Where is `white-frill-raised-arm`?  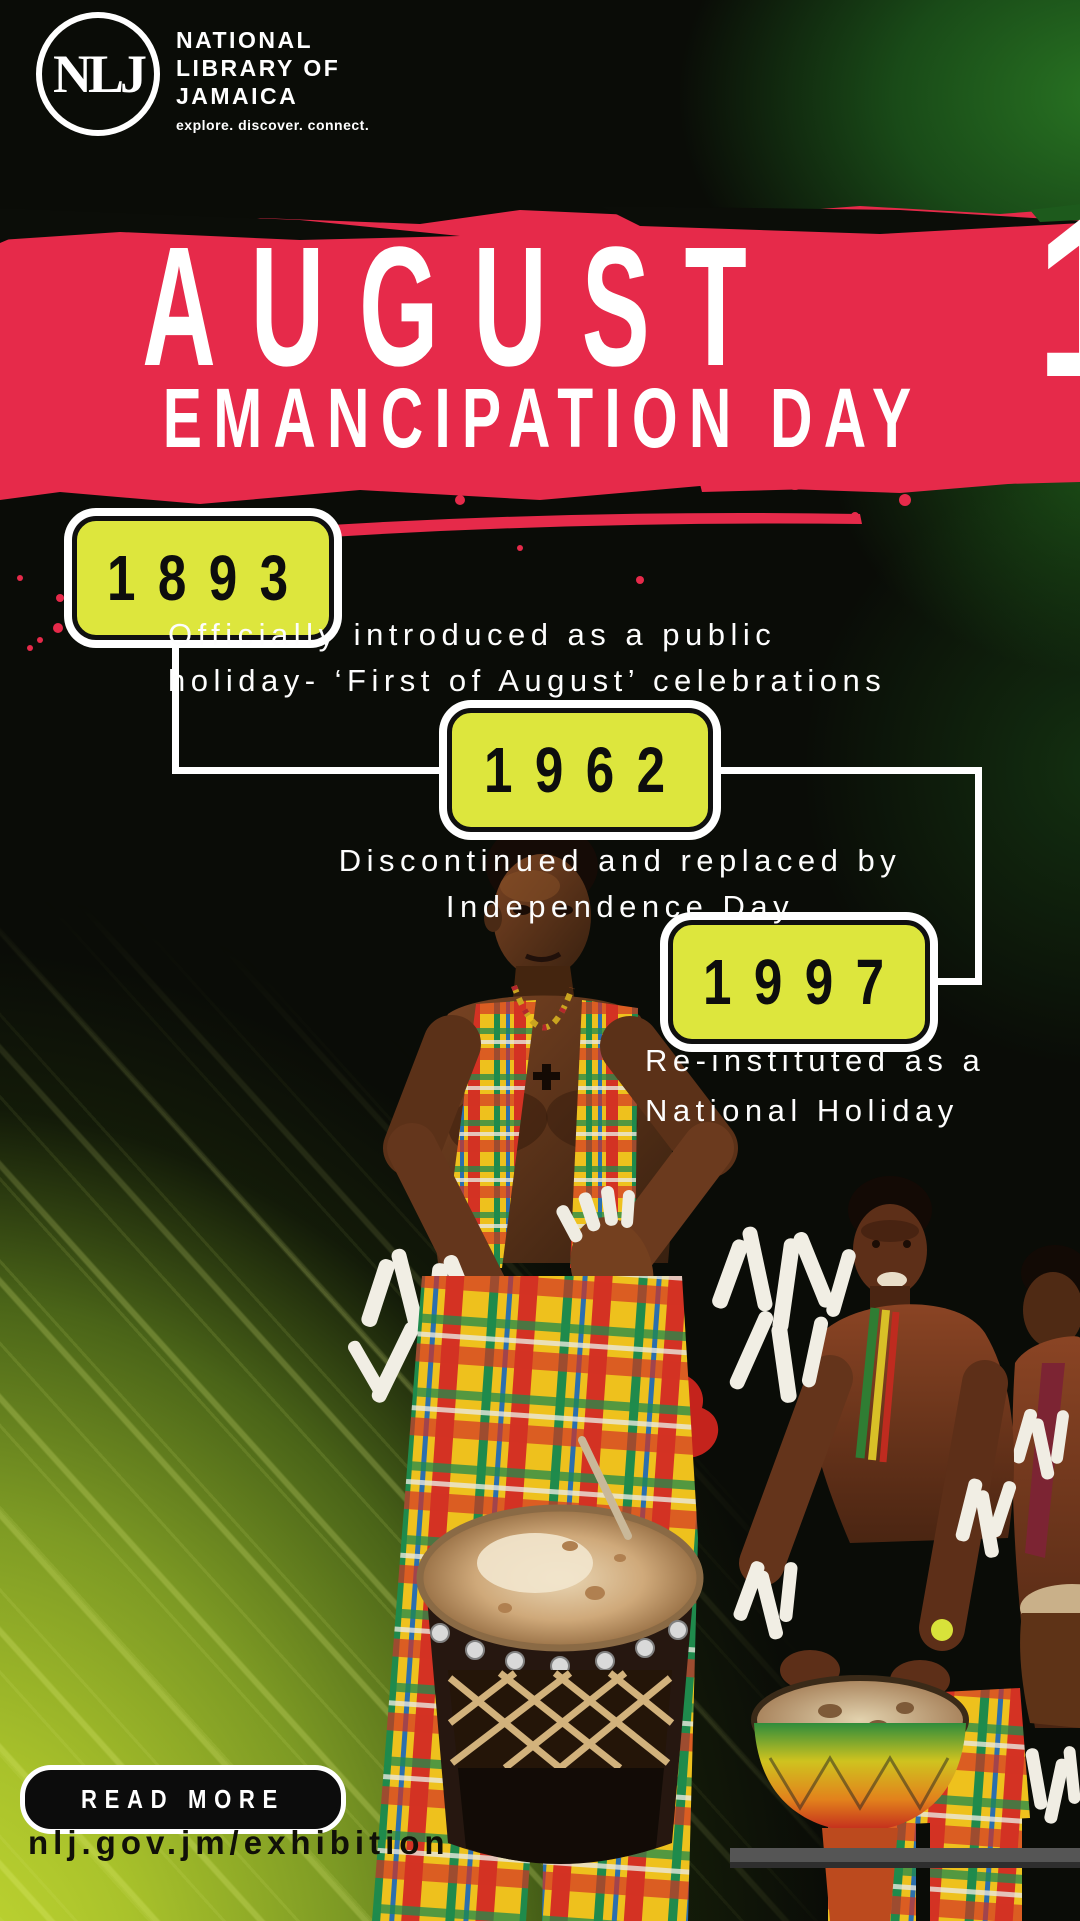
white-frill-raised-arm is located at coordinates (784, 1314).